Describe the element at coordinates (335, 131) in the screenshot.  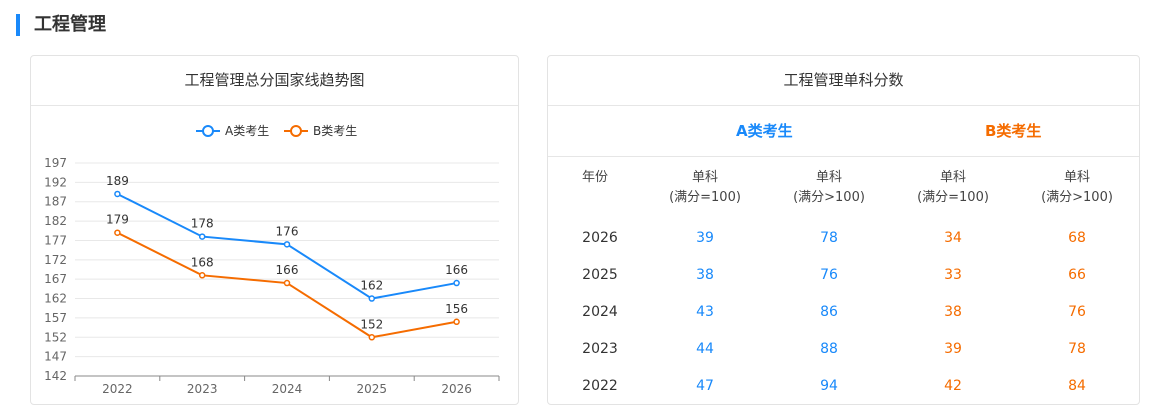
I see `legend-label: B类考生` at that location.